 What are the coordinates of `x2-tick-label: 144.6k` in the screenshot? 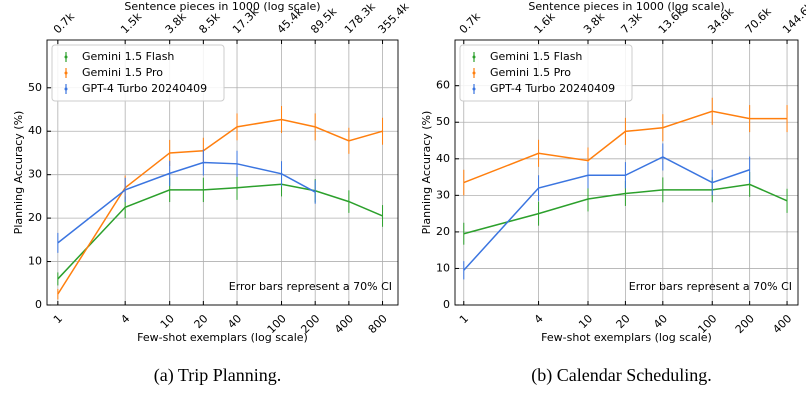 It's located at (793, 18).